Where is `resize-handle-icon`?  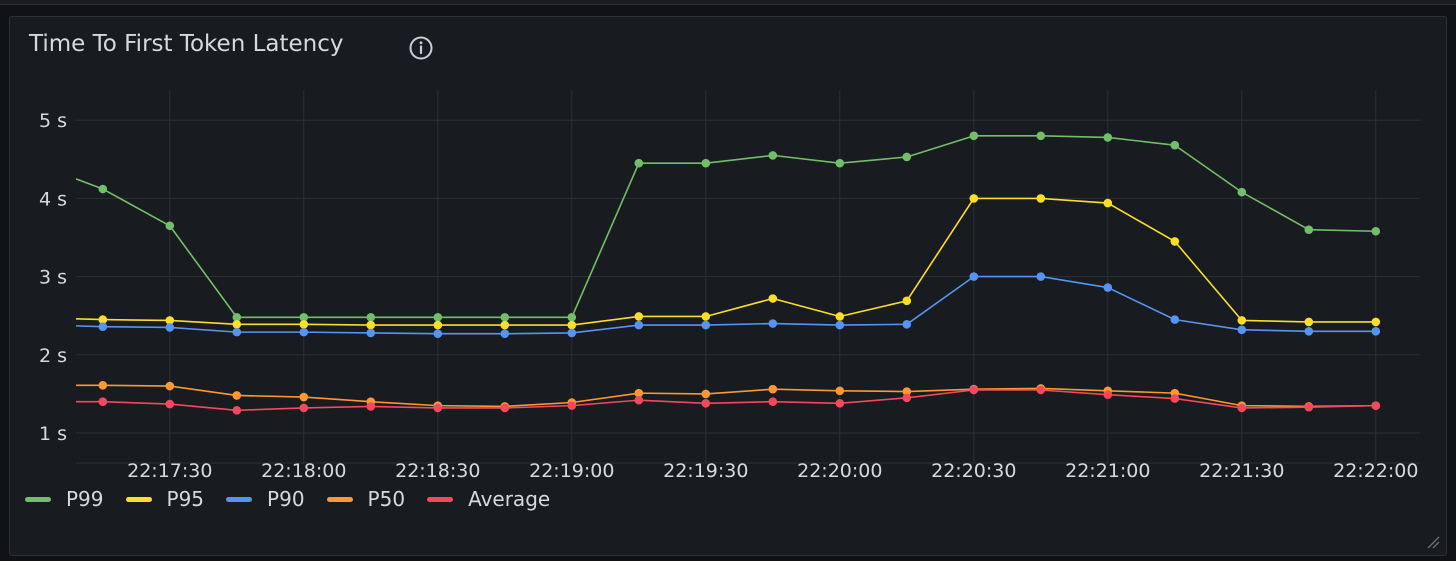
resize-handle-icon is located at coordinates (1433, 542).